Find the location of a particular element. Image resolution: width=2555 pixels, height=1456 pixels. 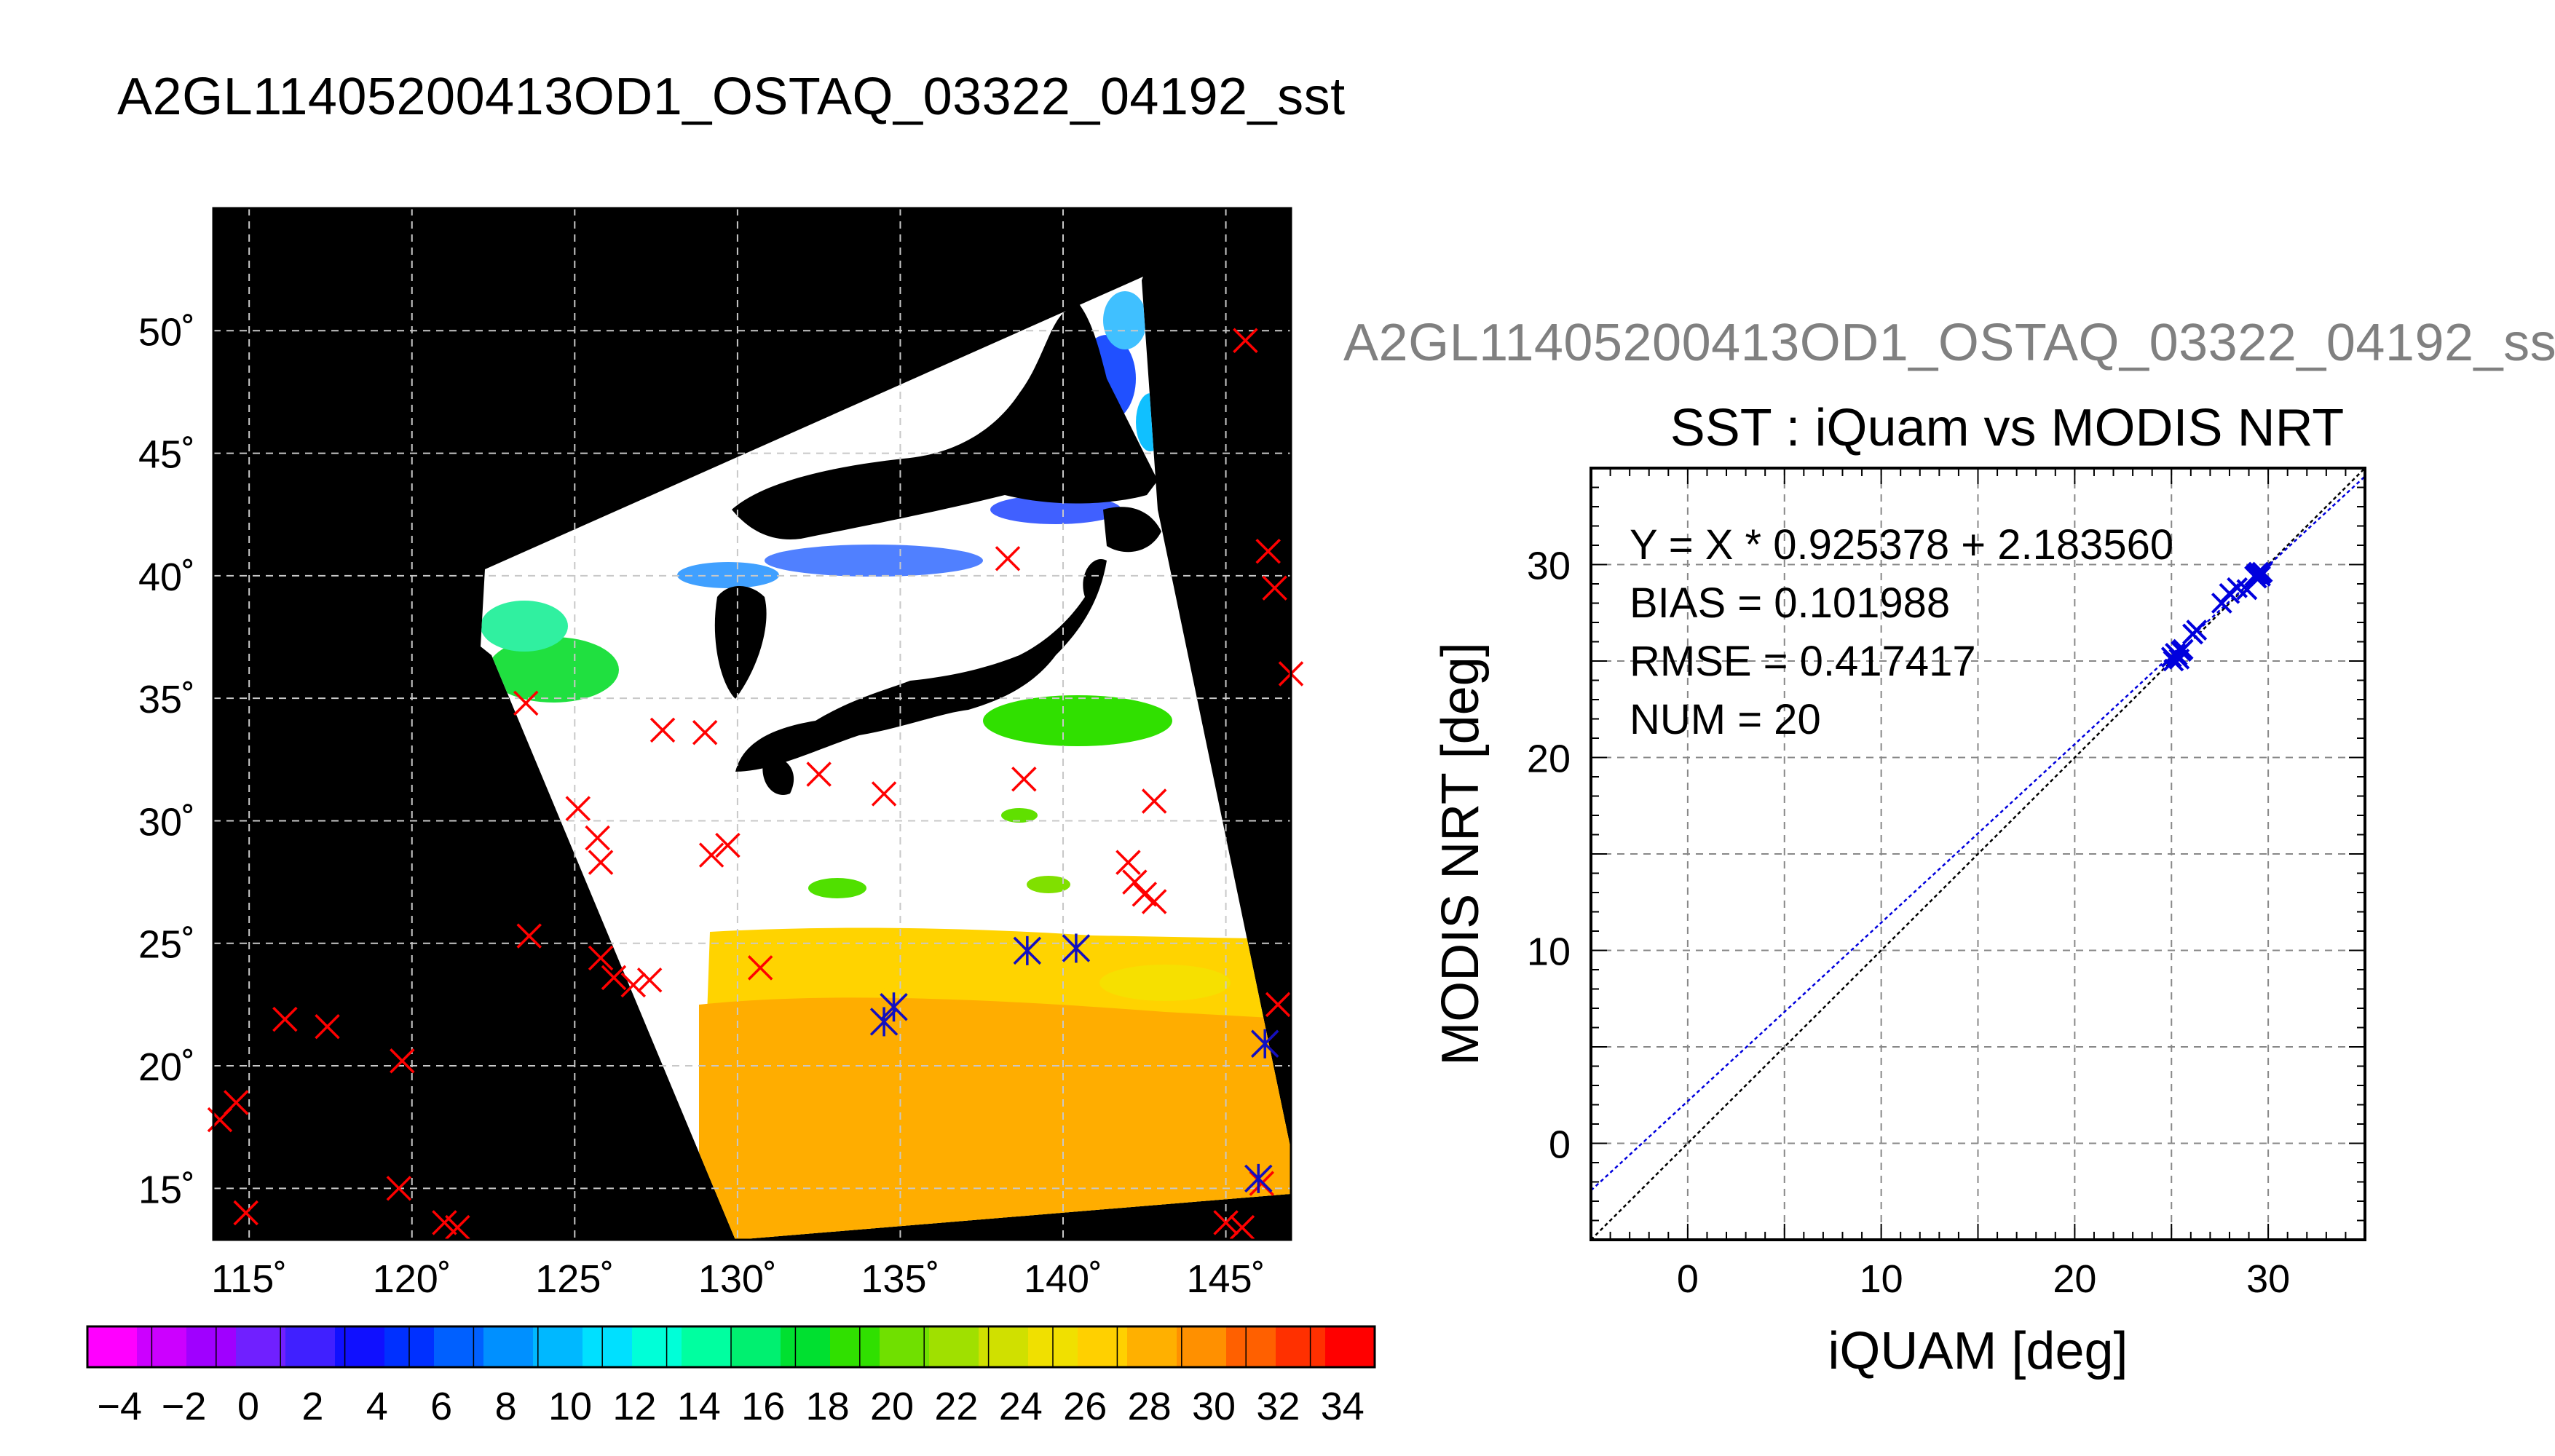

colorbar-label: −4 is located at coordinates (119, 1406).